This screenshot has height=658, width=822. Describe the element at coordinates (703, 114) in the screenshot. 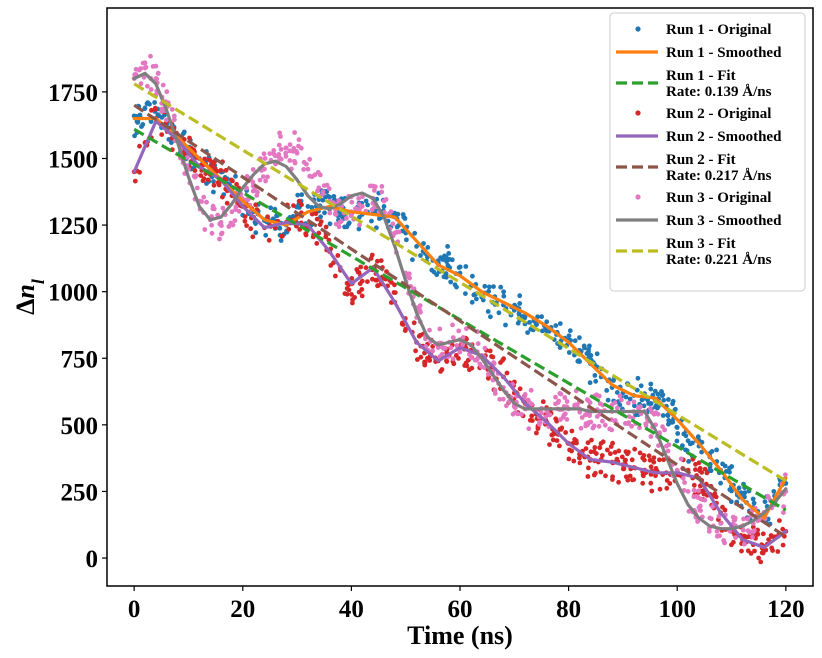

I see `legend-entry-run-2-original: Run 2 - Original` at that location.